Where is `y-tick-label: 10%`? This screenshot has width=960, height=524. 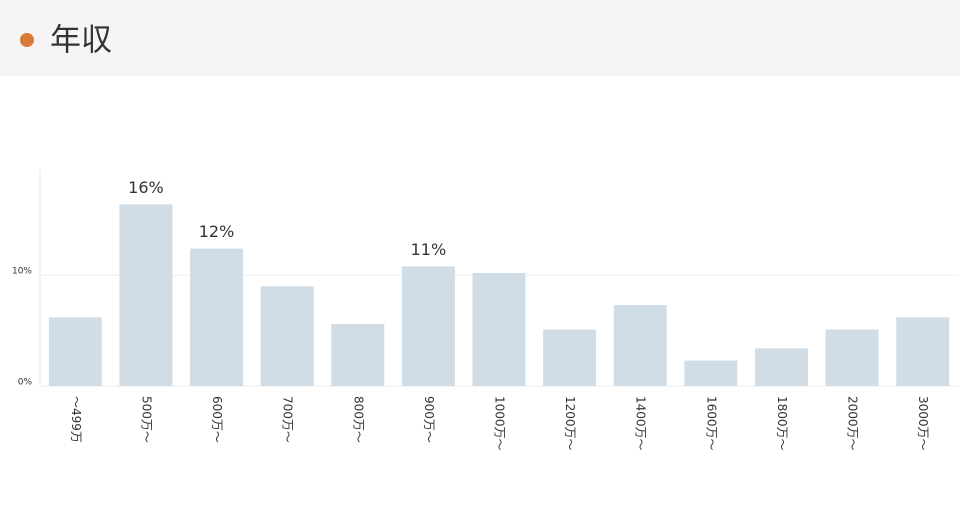
y-tick-label: 10% is located at coordinates (22, 272).